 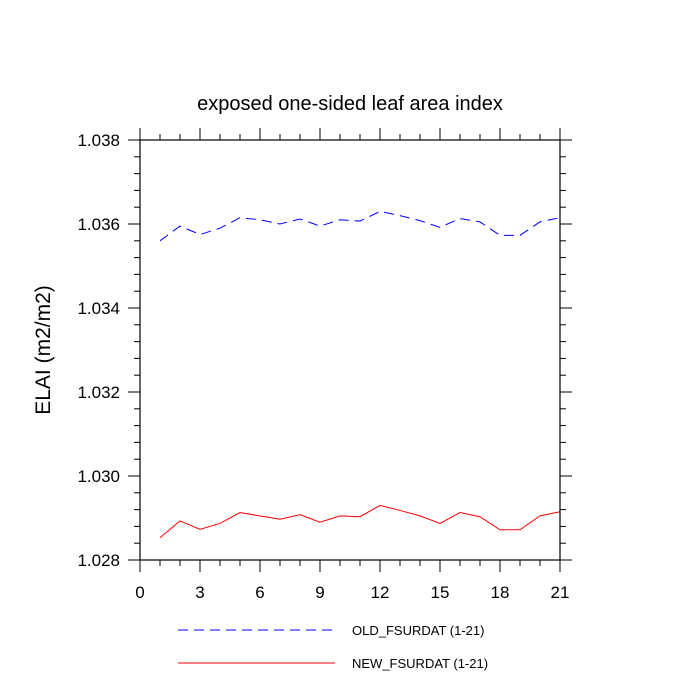 What do you see at coordinates (199, 592) in the screenshot?
I see `x-tick-label: 3` at bounding box center [199, 592].